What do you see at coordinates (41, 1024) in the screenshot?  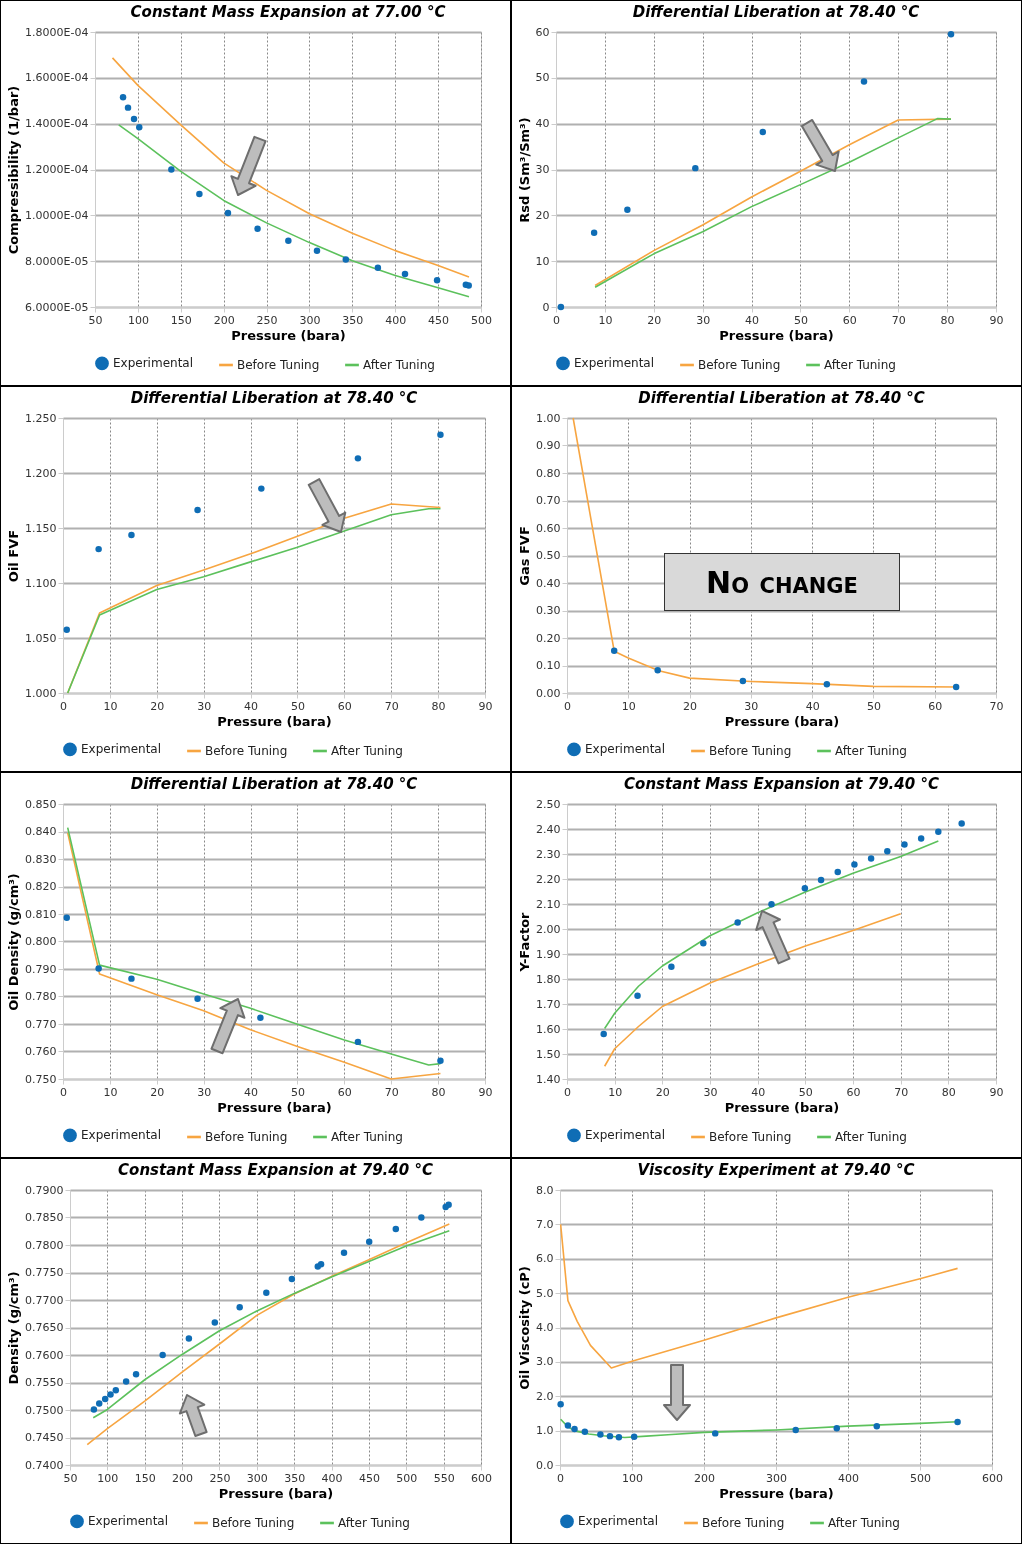 I see `y-tick-label: 0.770` at bounding box center [41, 1024].